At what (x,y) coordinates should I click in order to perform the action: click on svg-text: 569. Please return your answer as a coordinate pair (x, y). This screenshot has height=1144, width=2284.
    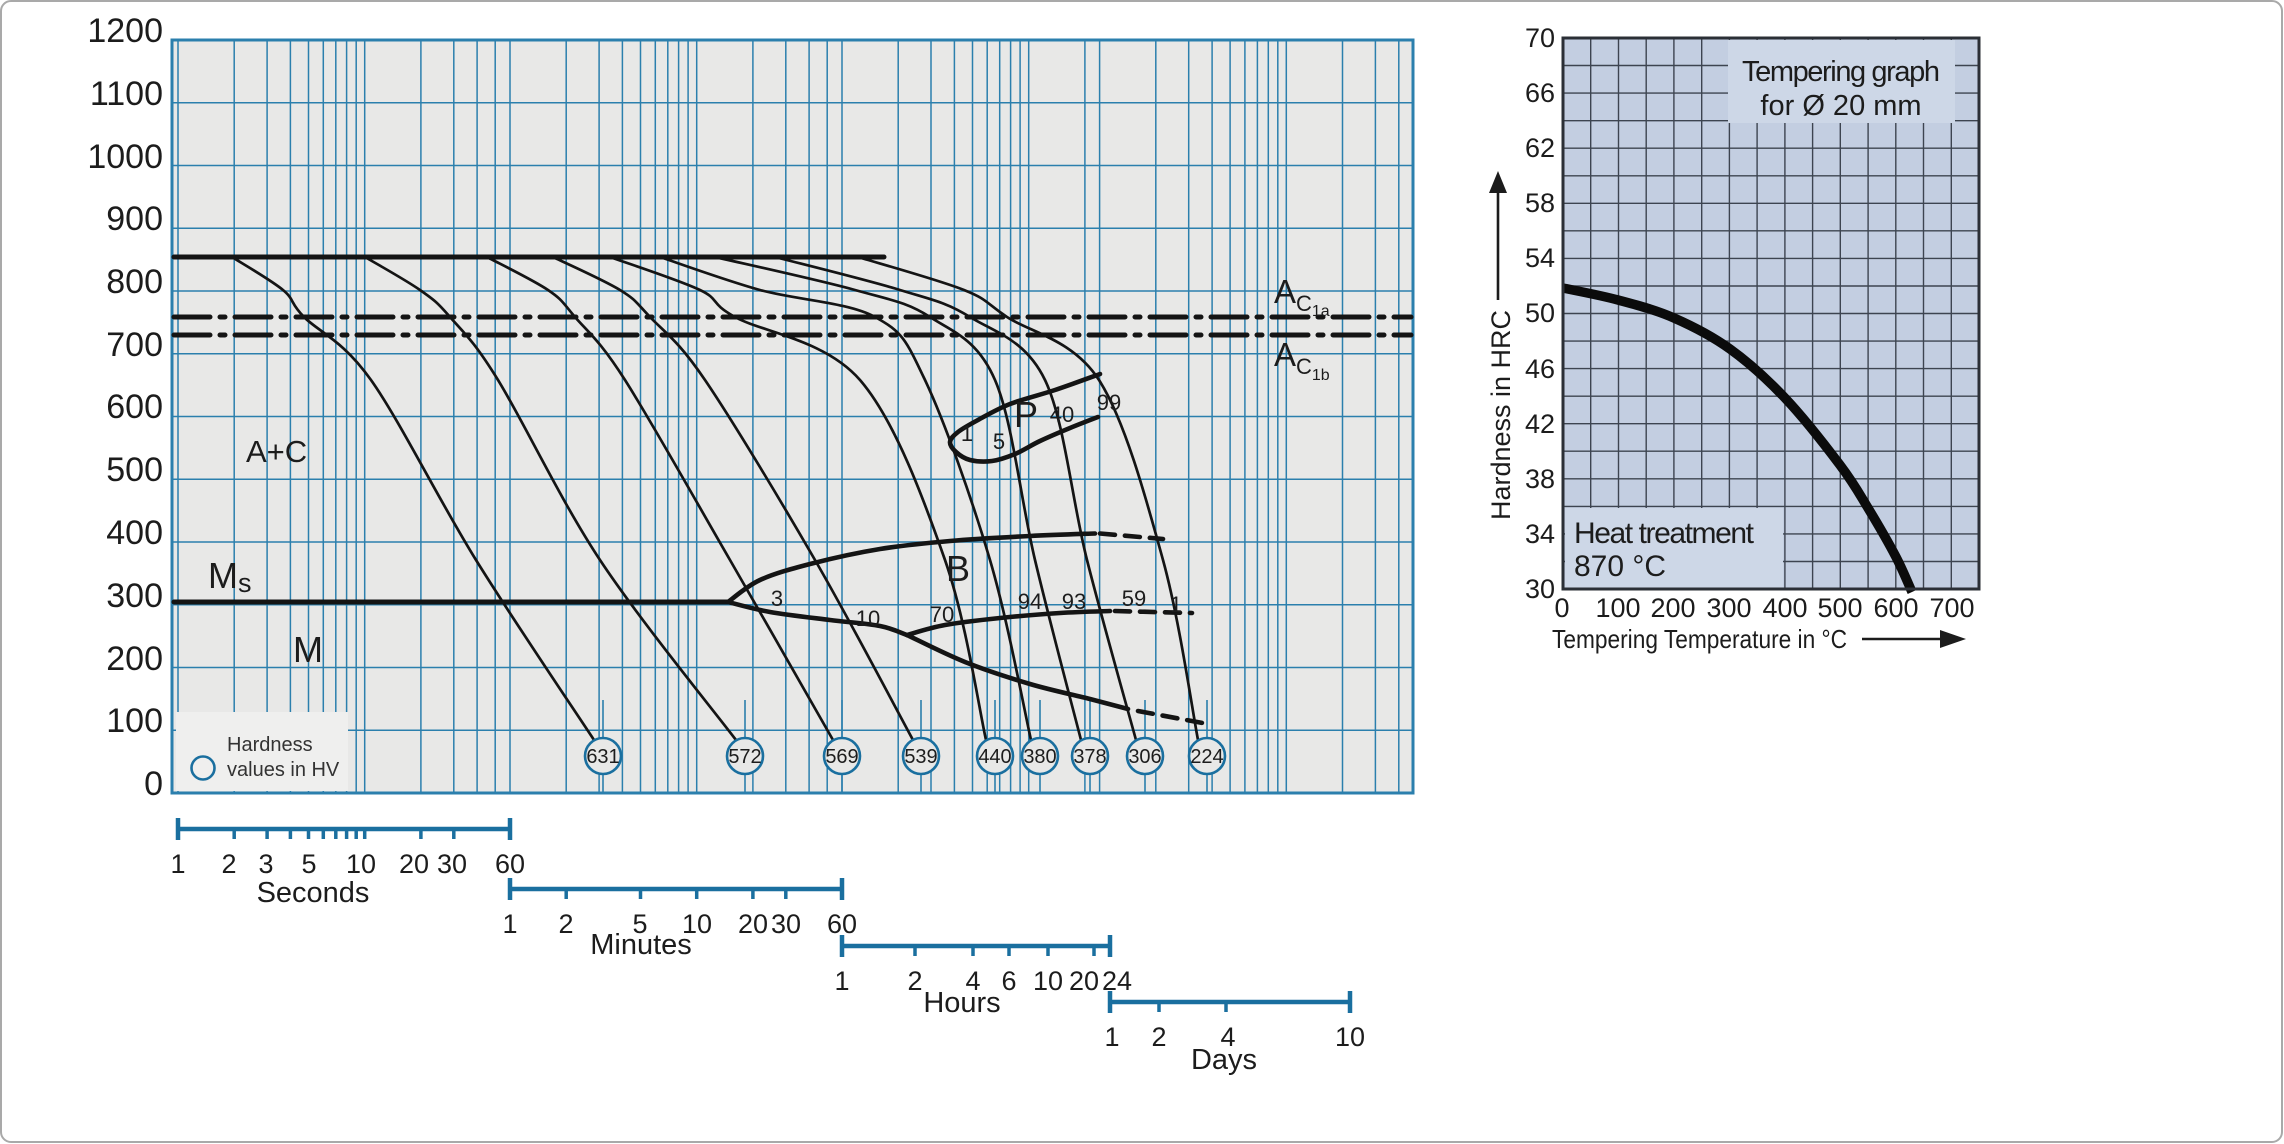
    Looking at the image, I should click on (841, 757).